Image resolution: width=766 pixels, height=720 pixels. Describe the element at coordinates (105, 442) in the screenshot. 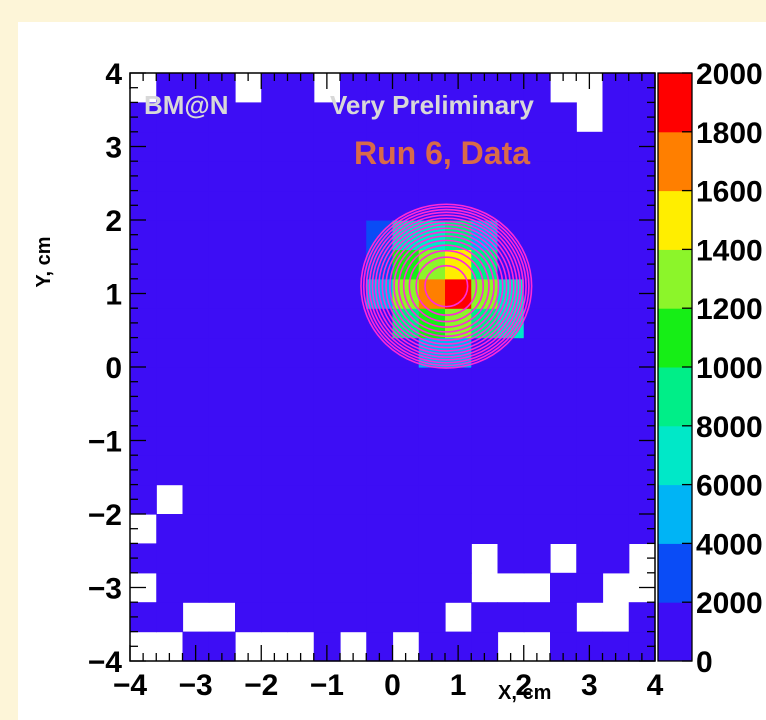

I see `y-tick-label: −1` at that location.